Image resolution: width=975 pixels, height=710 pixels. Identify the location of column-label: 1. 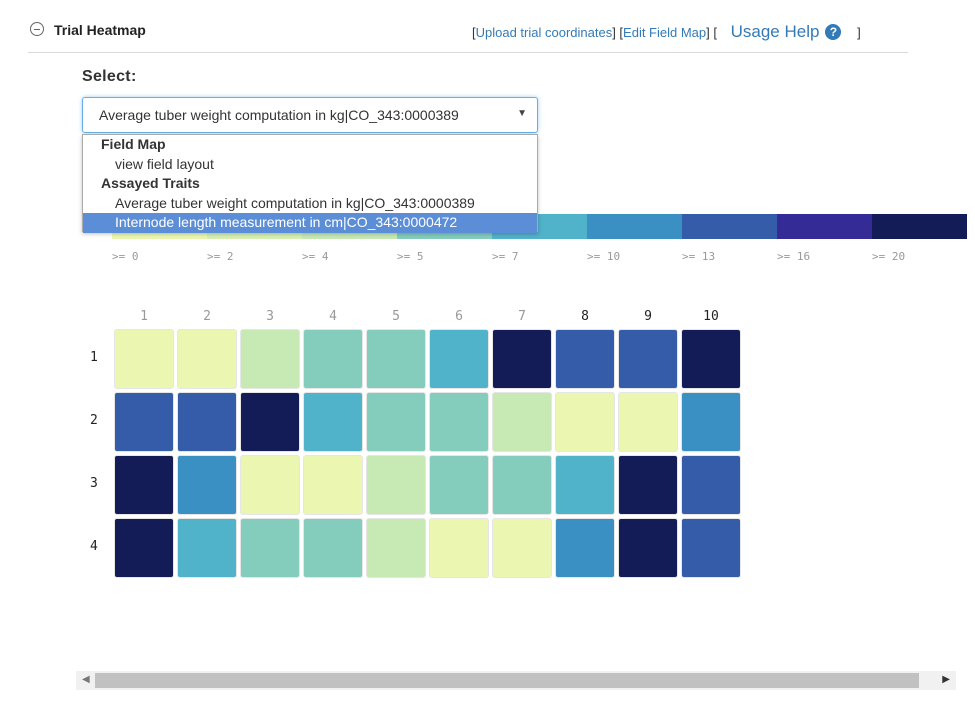
(144, 316).